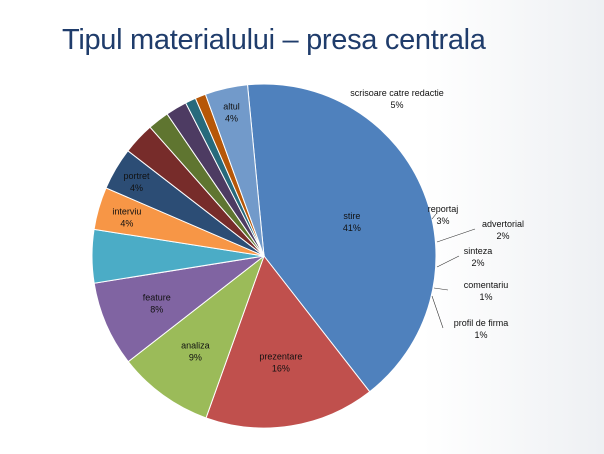 The image size is (604, 454). I want to click on pie-slice-altul, so click(234, 170).